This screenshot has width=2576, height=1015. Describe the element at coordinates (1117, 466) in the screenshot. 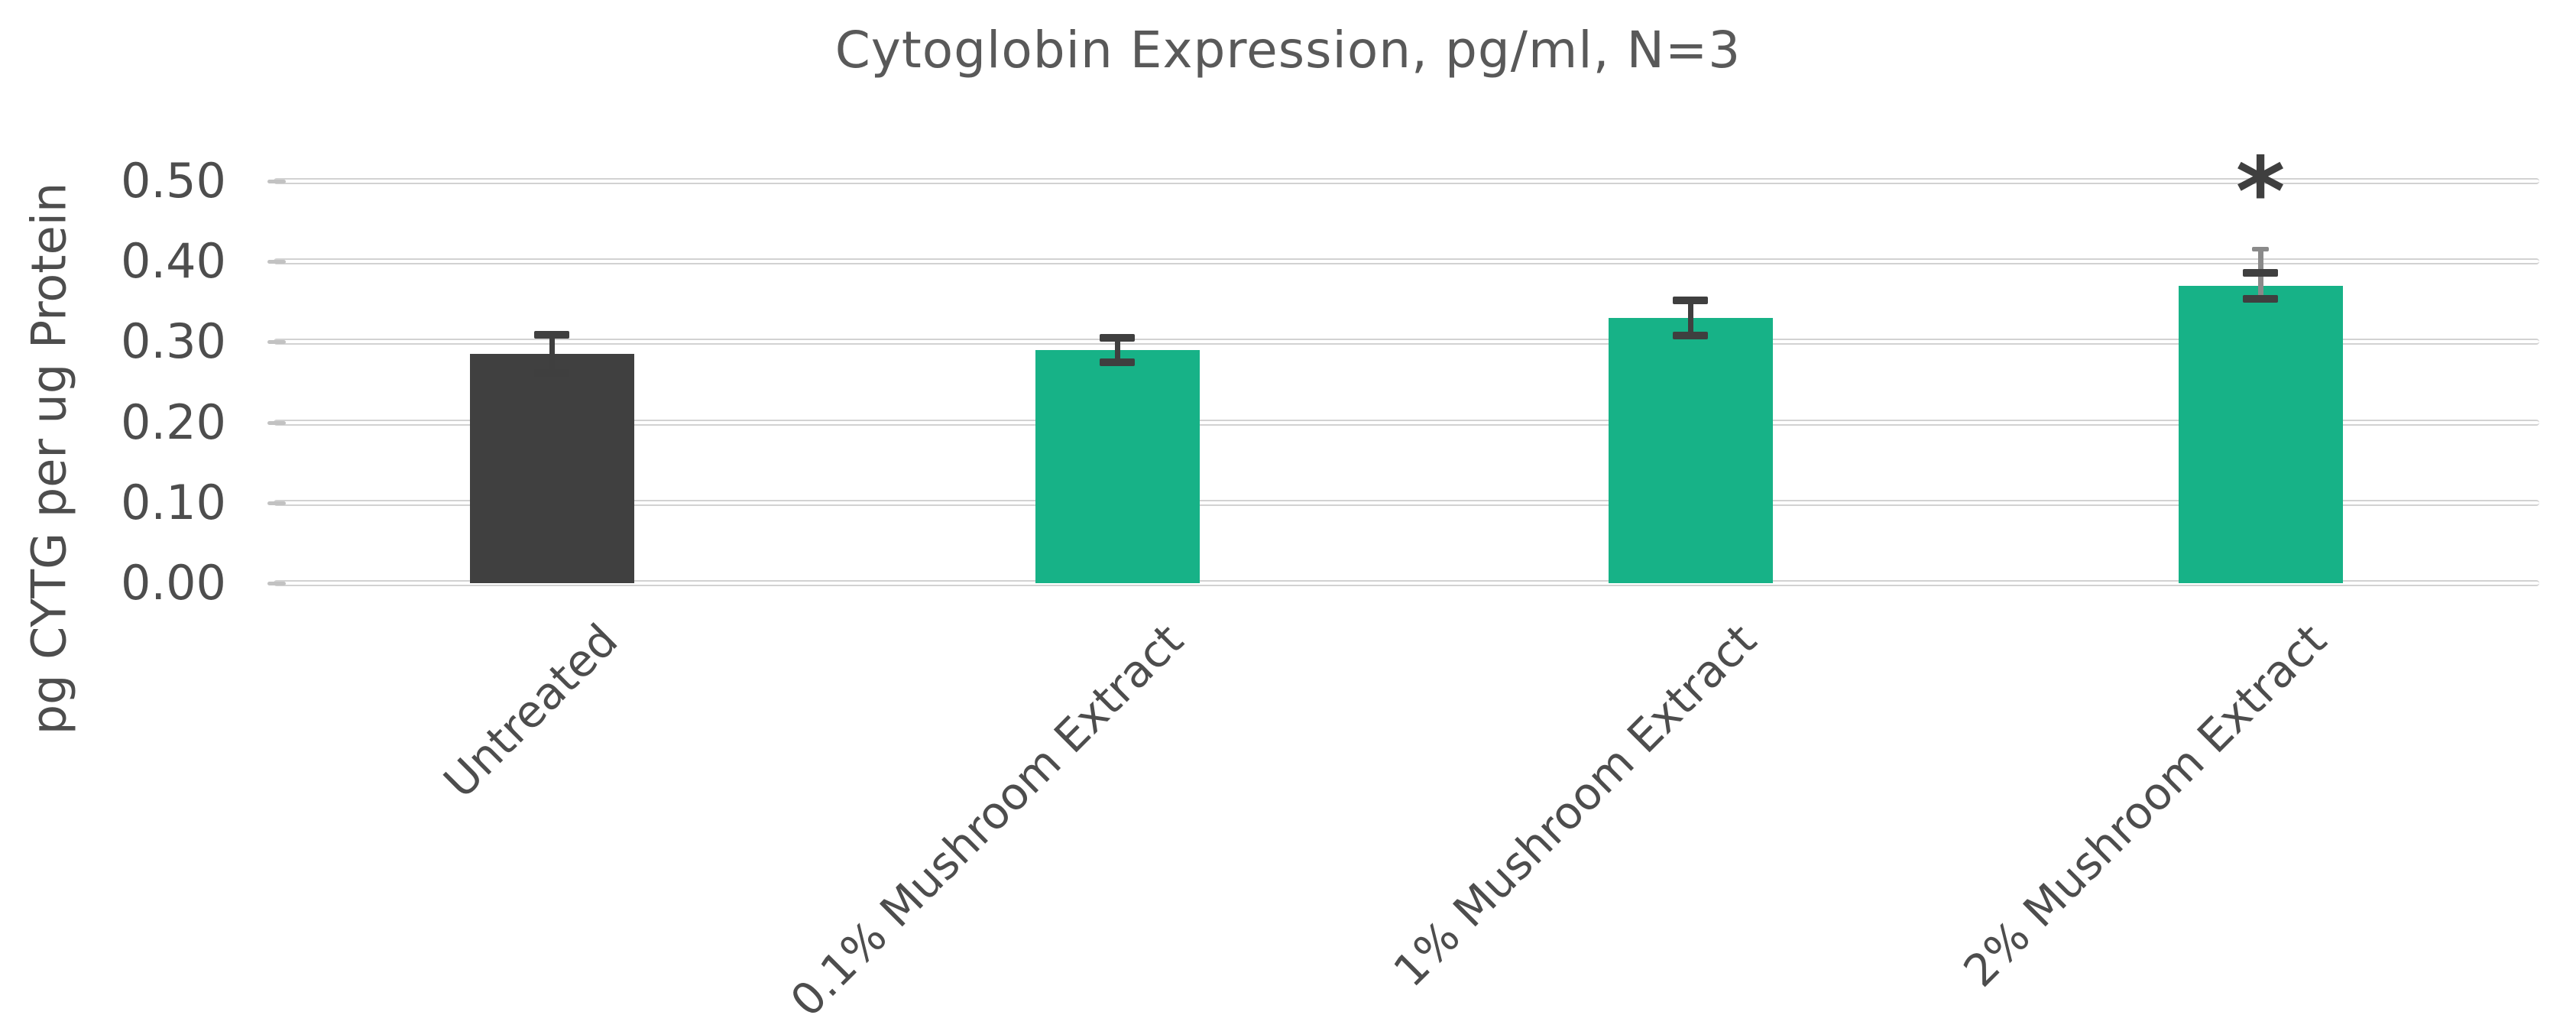

I see `bar-0-1-mushroom-extract` at that location.